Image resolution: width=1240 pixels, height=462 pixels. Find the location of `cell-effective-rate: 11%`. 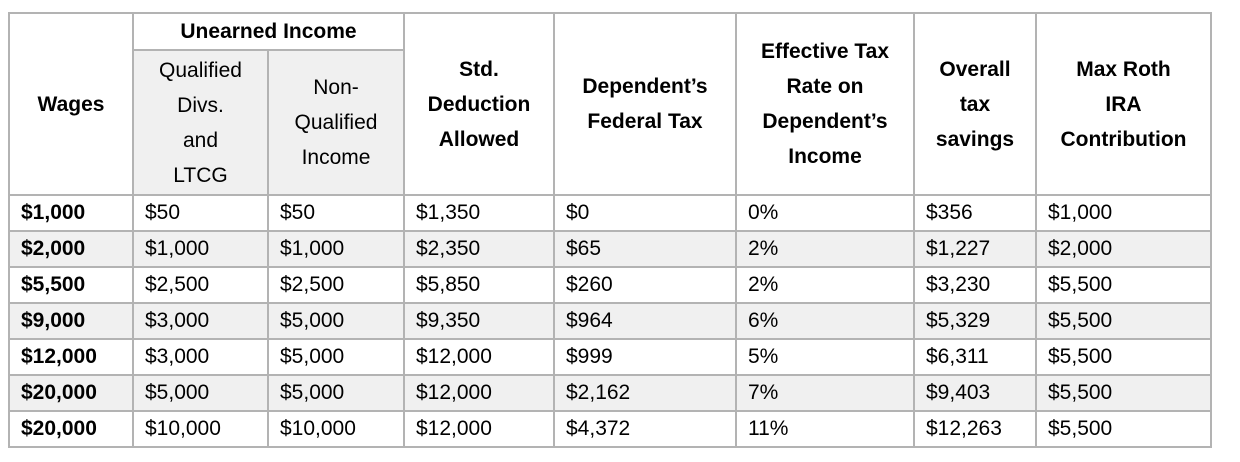

cell-effective-rate: 11% is located at coordinates (825, 429).